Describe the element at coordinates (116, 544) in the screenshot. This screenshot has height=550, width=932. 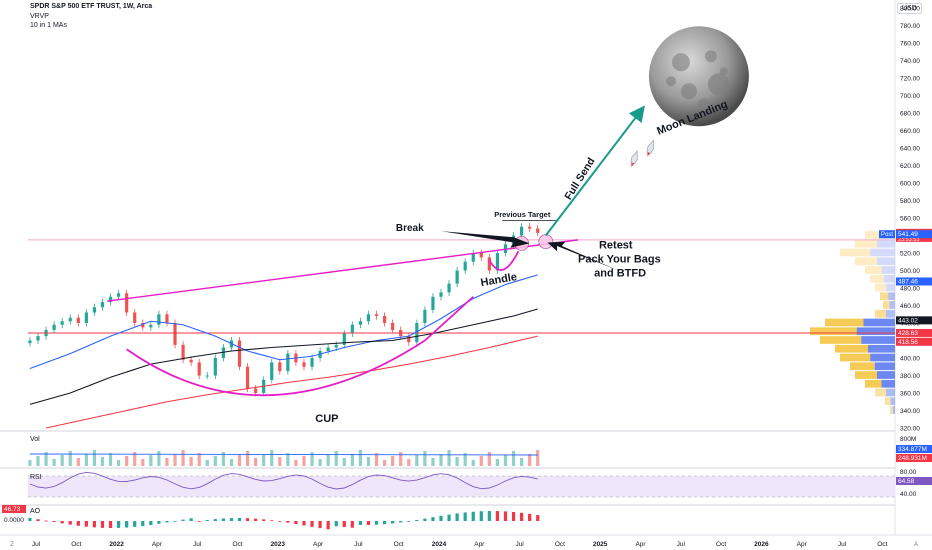
I see `time-tick: 2022` at that location.